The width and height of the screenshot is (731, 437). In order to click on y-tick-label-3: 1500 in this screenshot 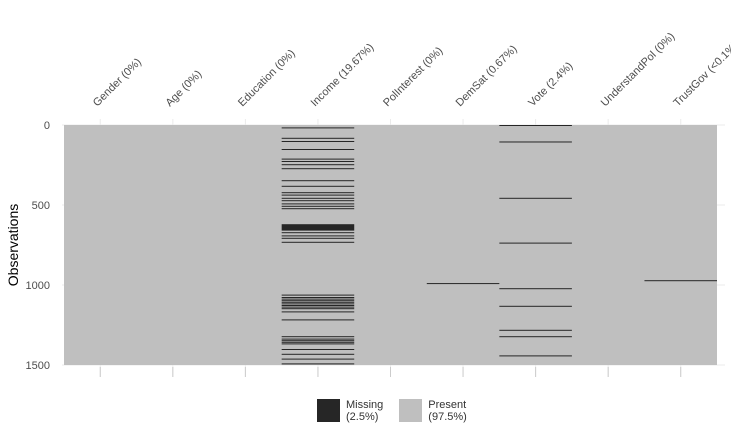, I will do `click(38, 366)`.